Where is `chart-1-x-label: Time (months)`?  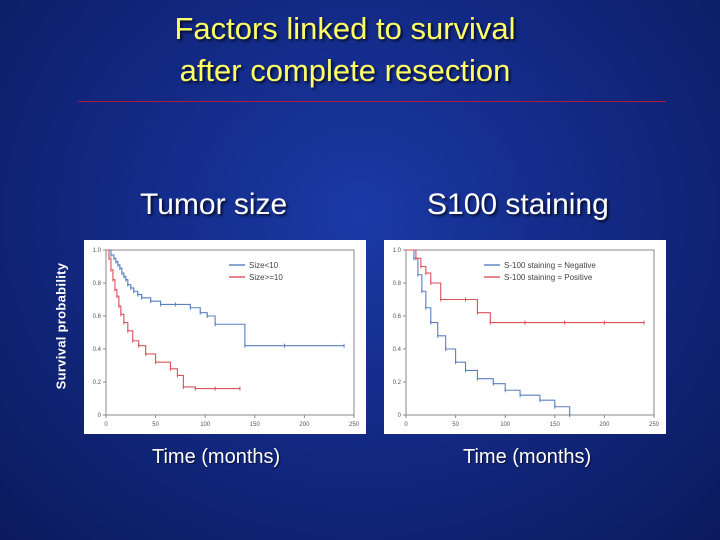 chart-1-x-label: Time (months) is located at coordinates (216, 457).